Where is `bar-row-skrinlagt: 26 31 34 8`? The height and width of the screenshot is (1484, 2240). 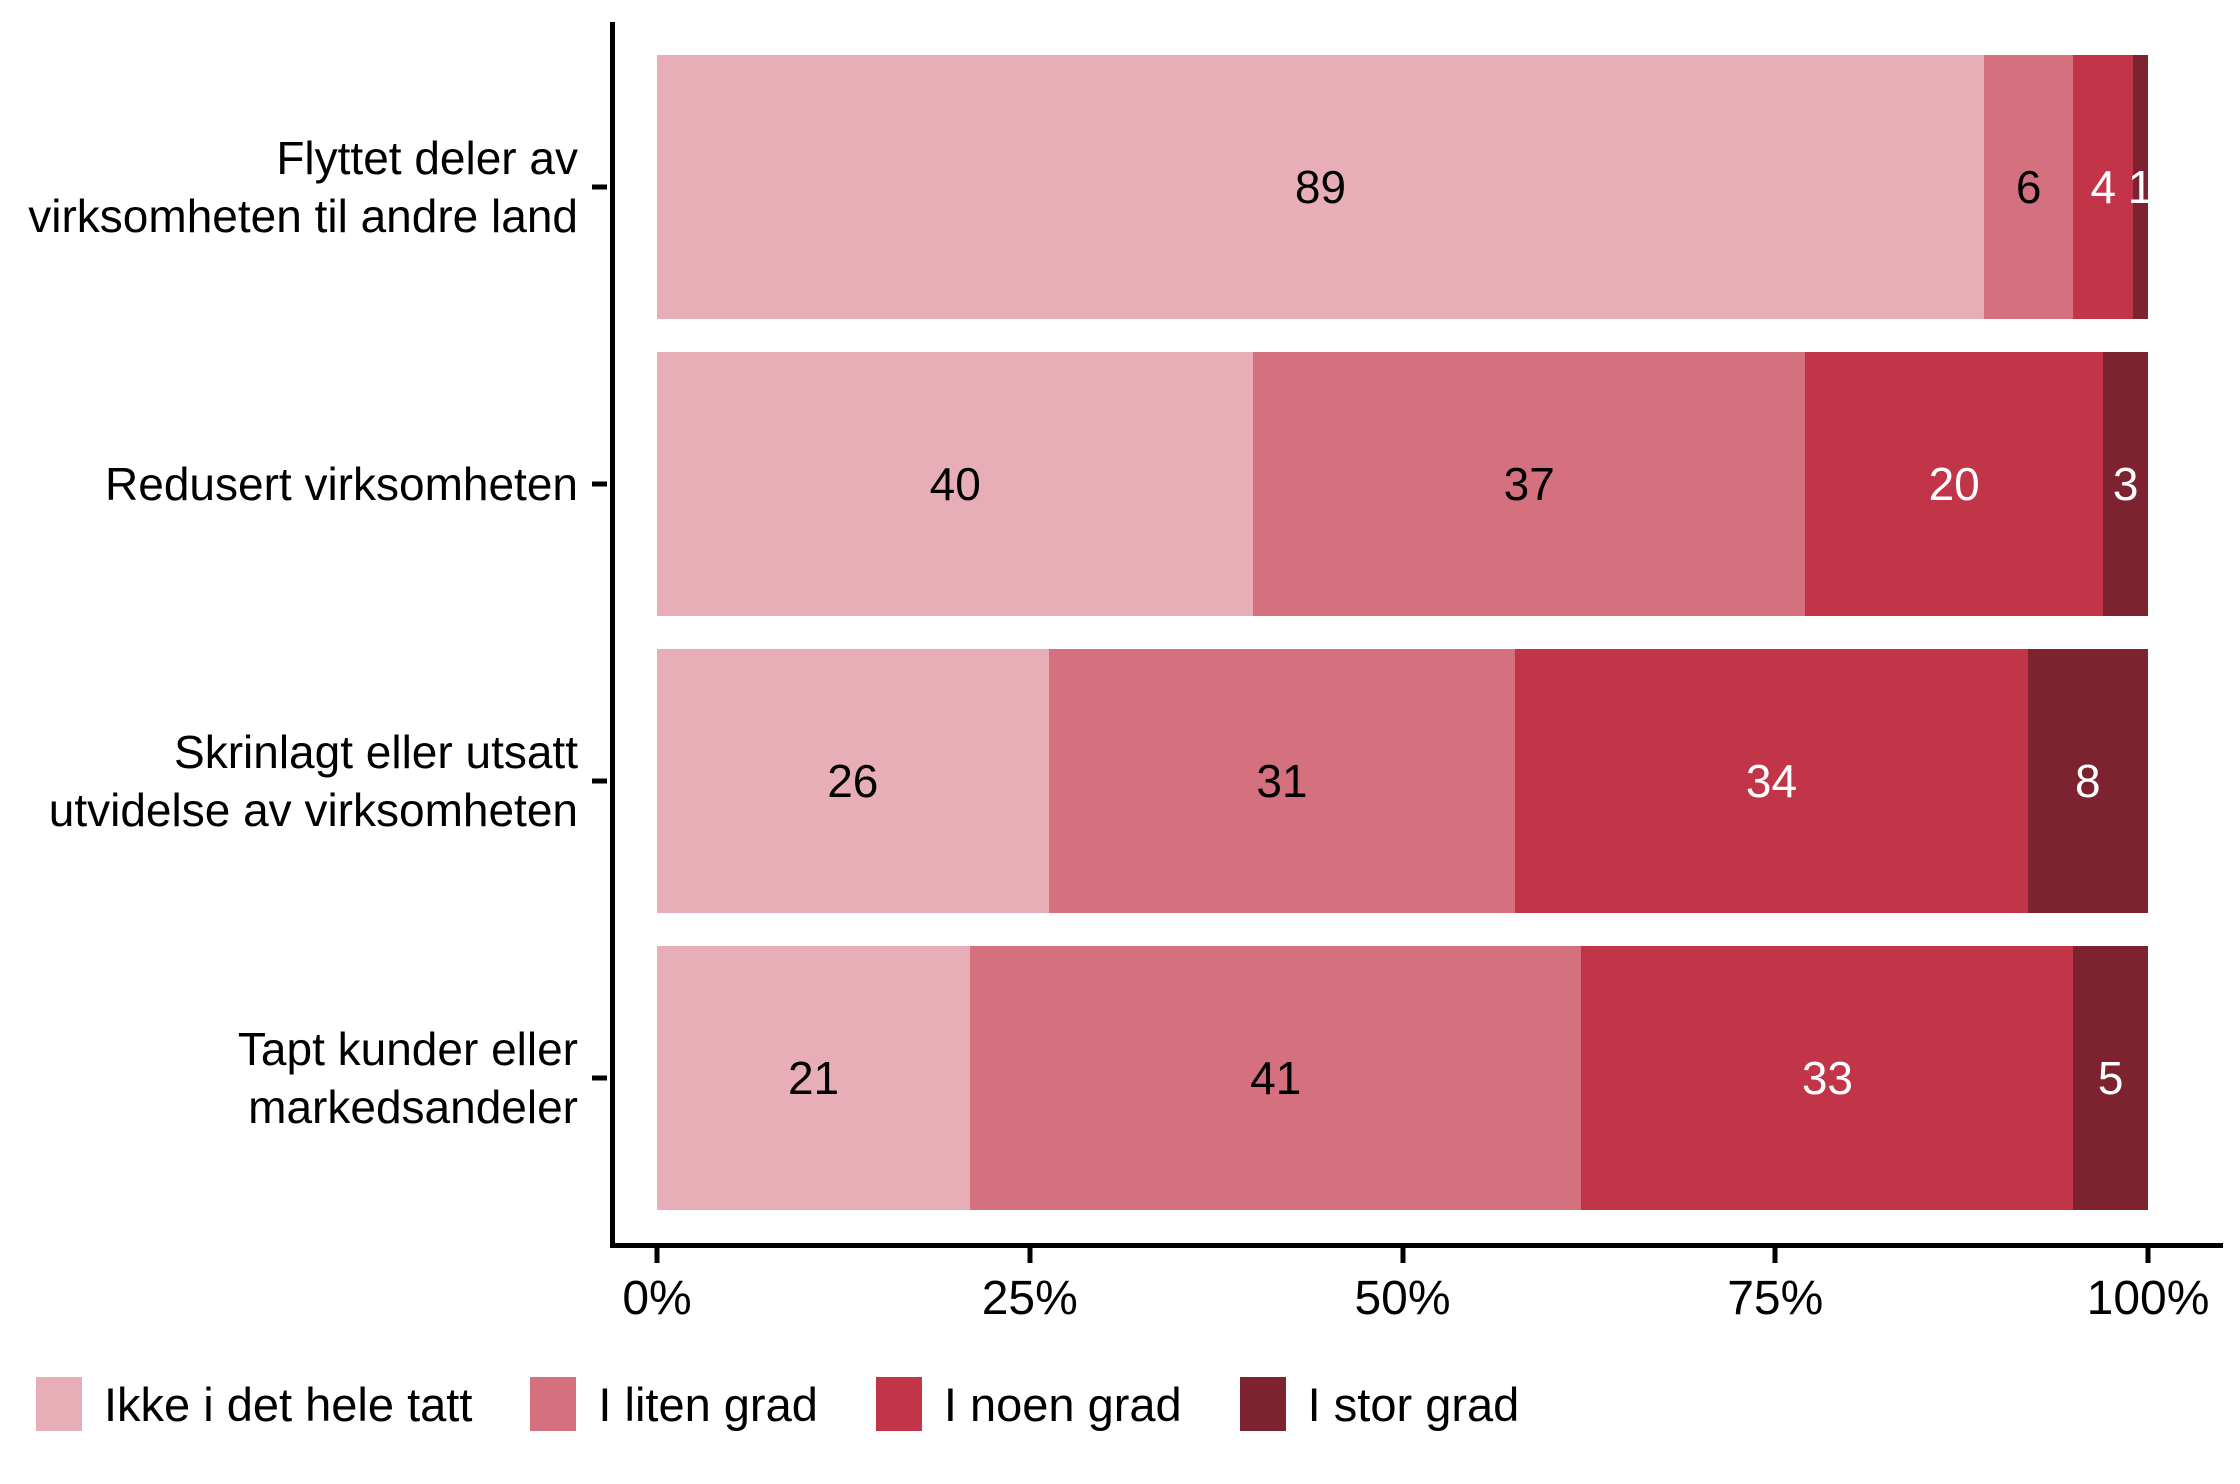 bar-row-skrinlagt: 26 31 34 8 is located at coordinates (1370, 781).